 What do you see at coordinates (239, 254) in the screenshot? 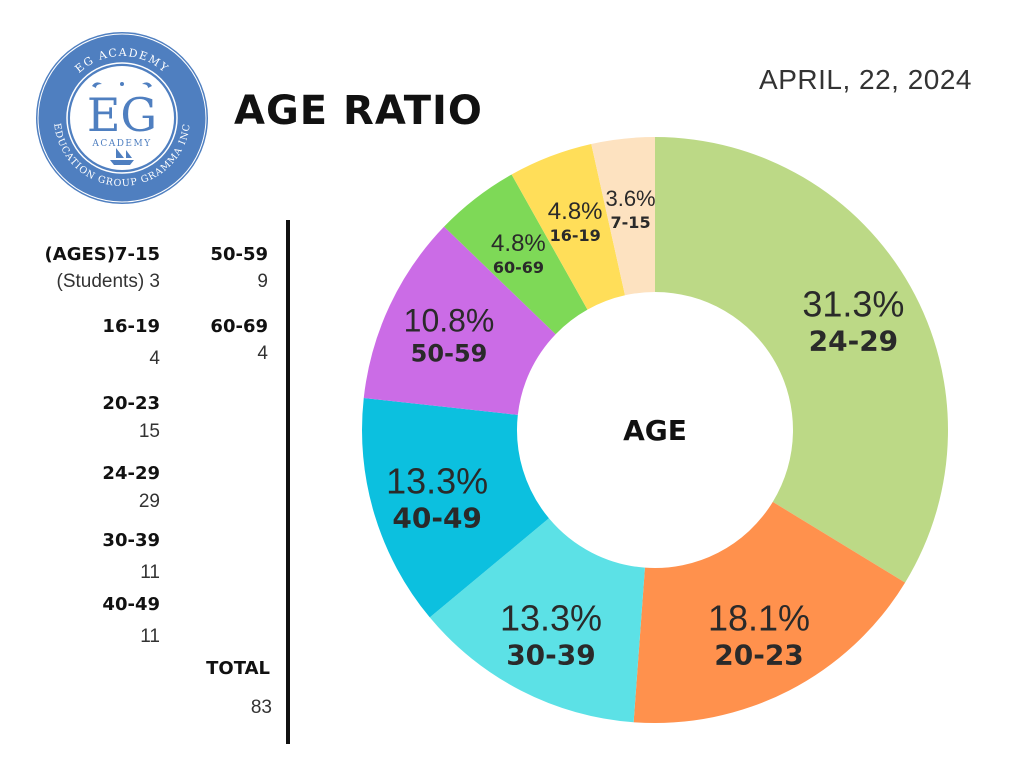
I see `age-group-label-50-59: 50-59` at bounding box center [239, 254].